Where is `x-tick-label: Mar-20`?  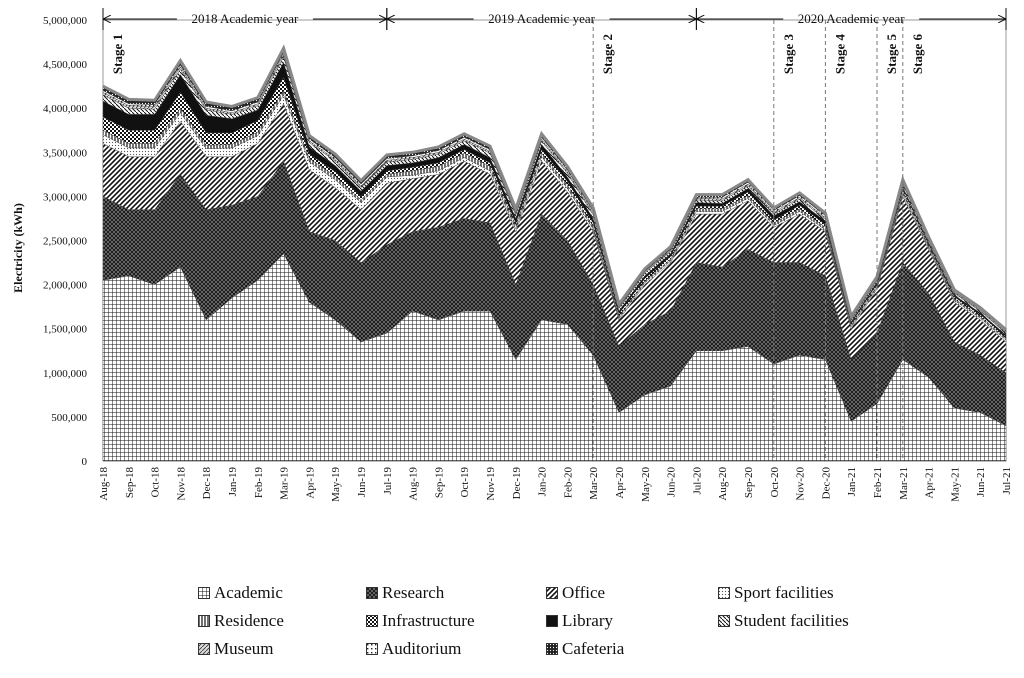 x-tick-label: Mar-20 is located at coordinates (594, 483).